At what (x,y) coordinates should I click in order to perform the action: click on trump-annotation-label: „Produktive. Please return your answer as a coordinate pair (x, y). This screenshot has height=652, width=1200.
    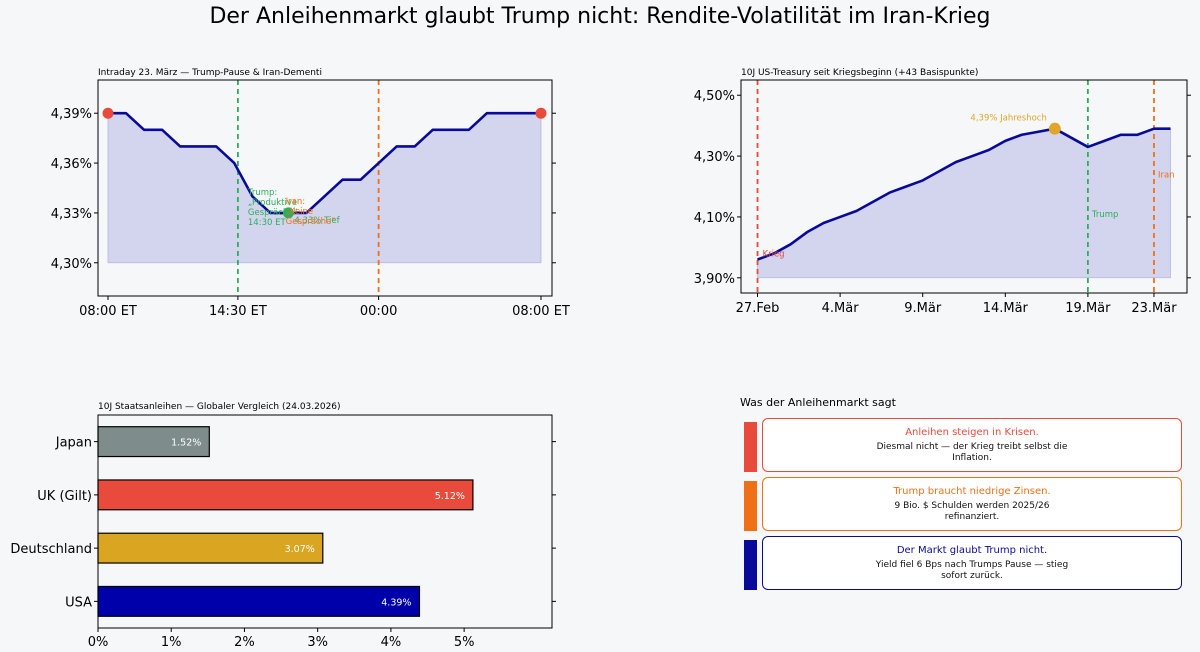
    Looking at the image, I should click on (272, 203).